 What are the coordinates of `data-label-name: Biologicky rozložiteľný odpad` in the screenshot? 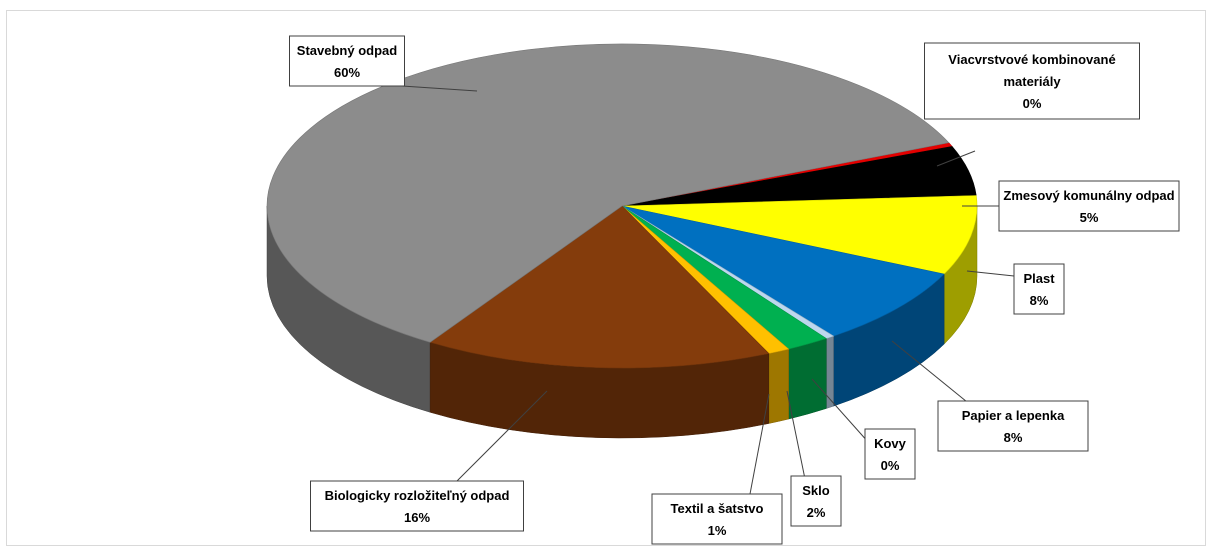 It's located at (417, 495).